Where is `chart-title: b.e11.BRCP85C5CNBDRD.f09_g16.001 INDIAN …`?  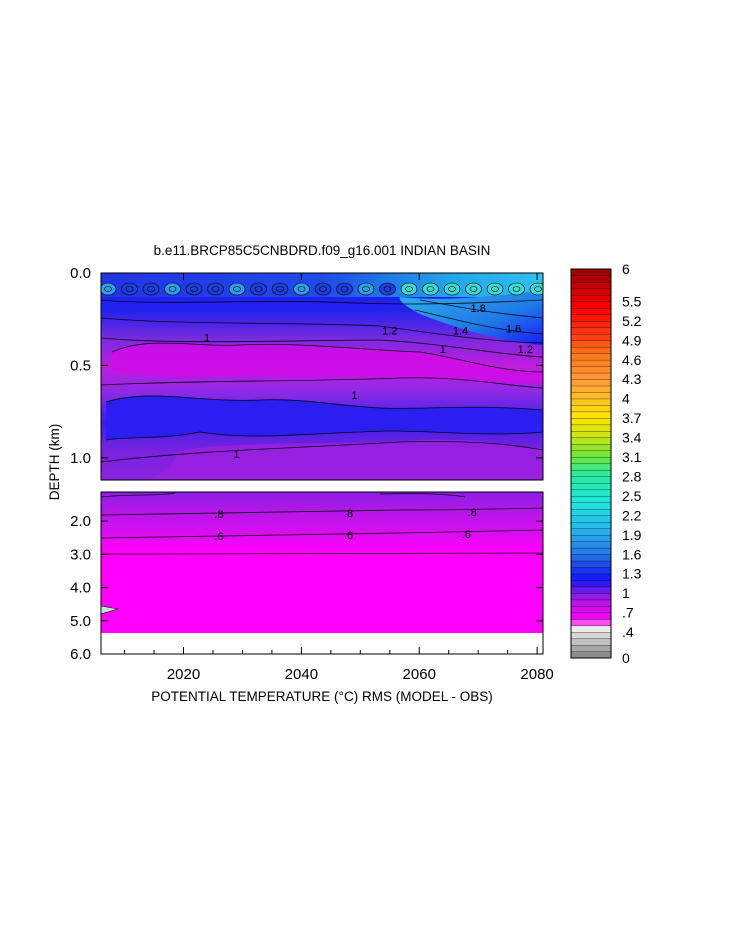 chart-title: b.e11.BRCP85C5CNBDRD.f09_g16.001 INDIAN … is located at coordinates (322, 250).